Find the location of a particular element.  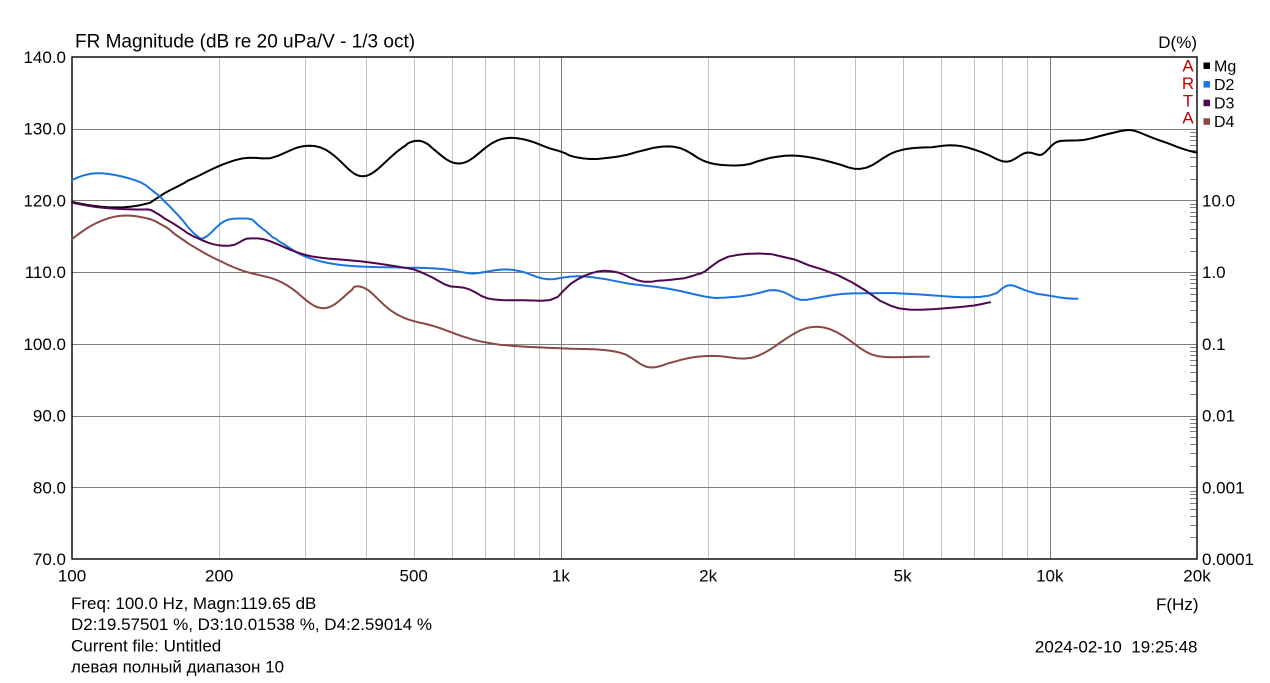

svg-text: левая полный диапазон 10 is located at coordinates (177, 667).